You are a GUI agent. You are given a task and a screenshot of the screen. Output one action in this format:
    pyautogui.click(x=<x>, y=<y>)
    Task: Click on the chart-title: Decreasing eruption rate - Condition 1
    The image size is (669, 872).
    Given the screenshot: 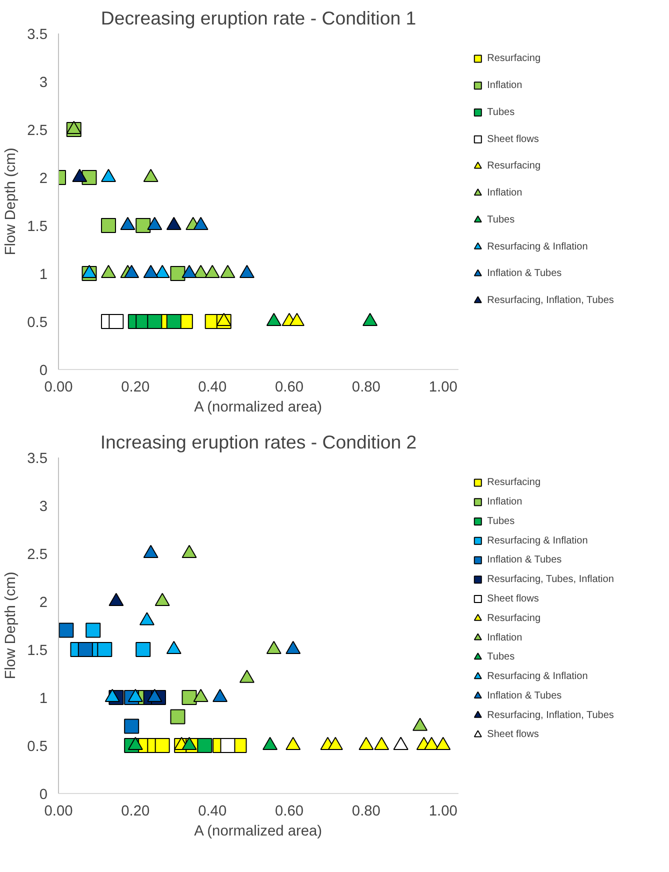 What is the action you would take?
    pyautogui.click(x=258, y=18)
    